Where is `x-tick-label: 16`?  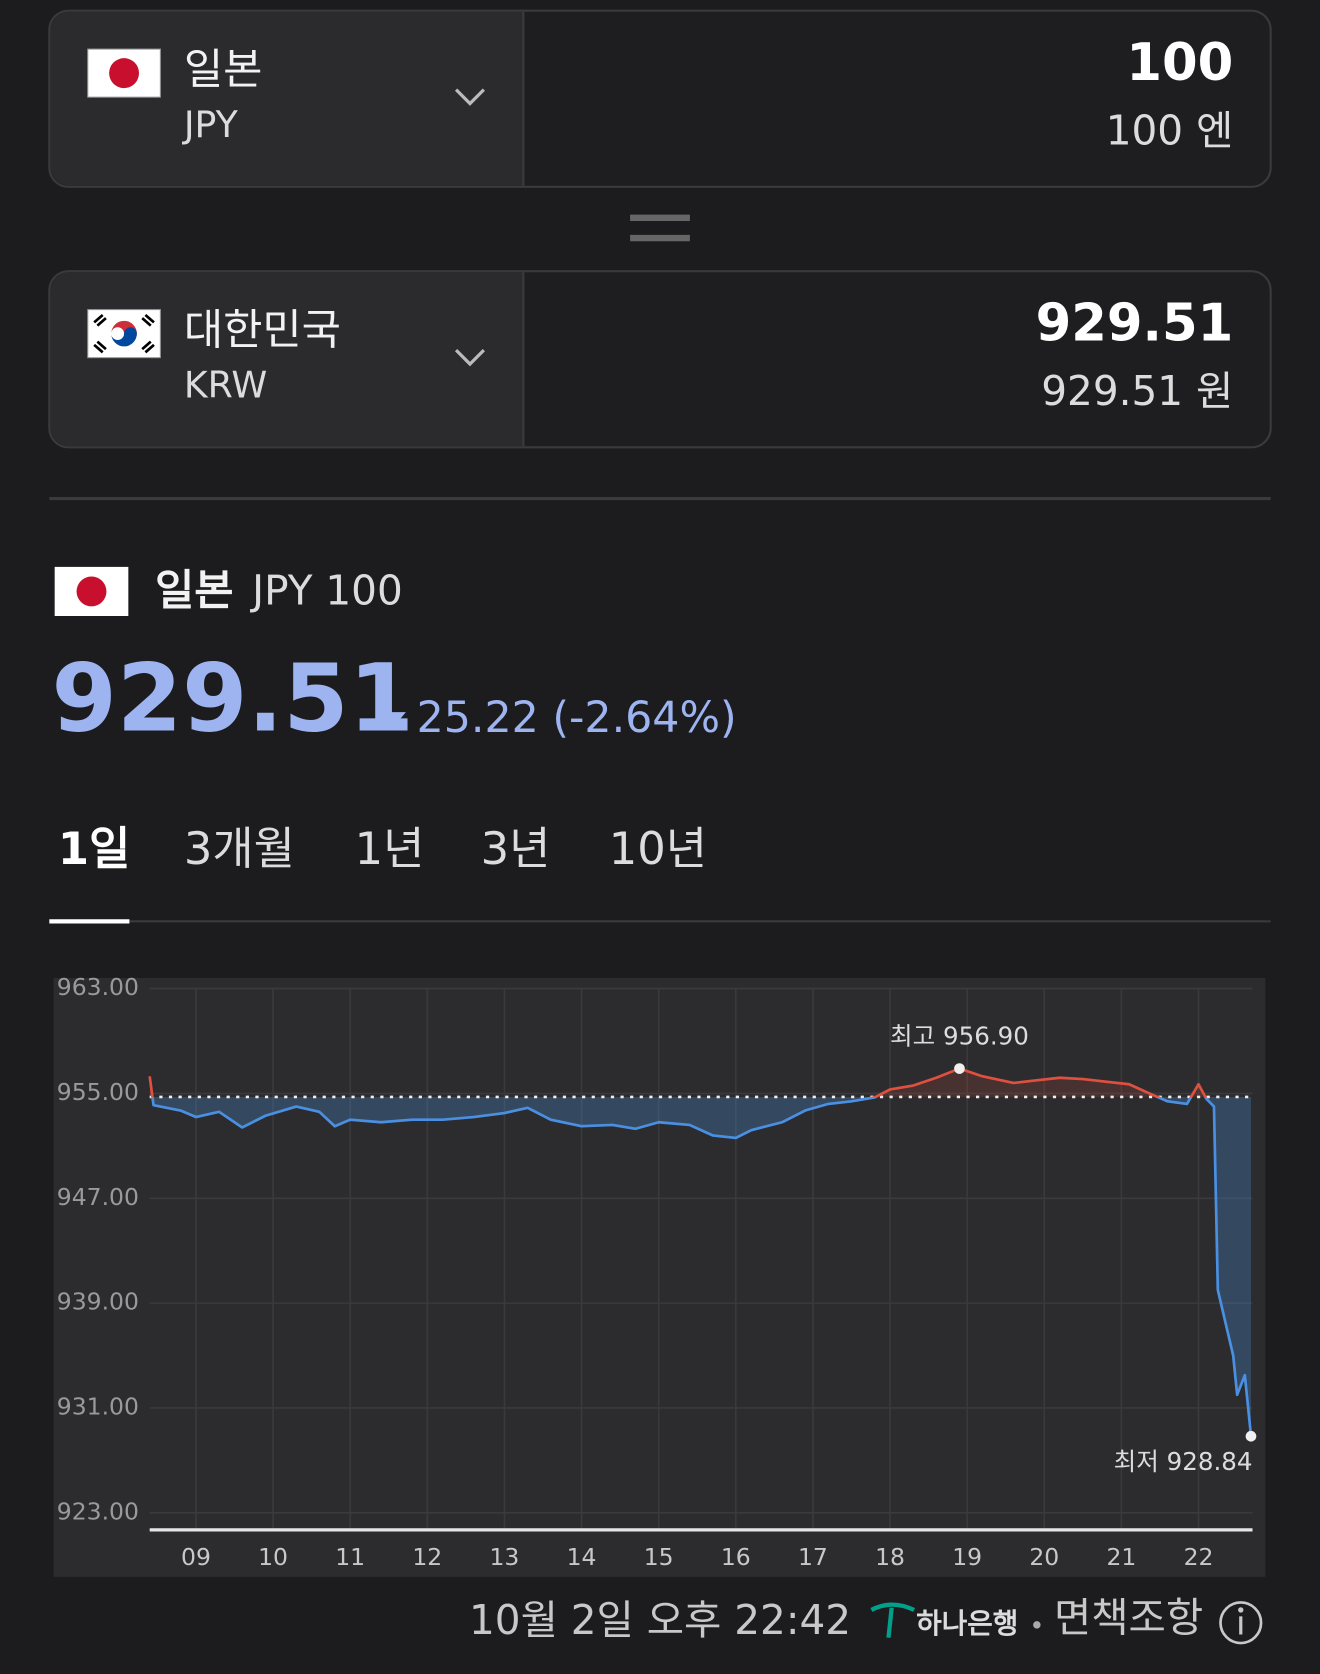
x-tick-label: 16 is located at coordinates (736, 1557).